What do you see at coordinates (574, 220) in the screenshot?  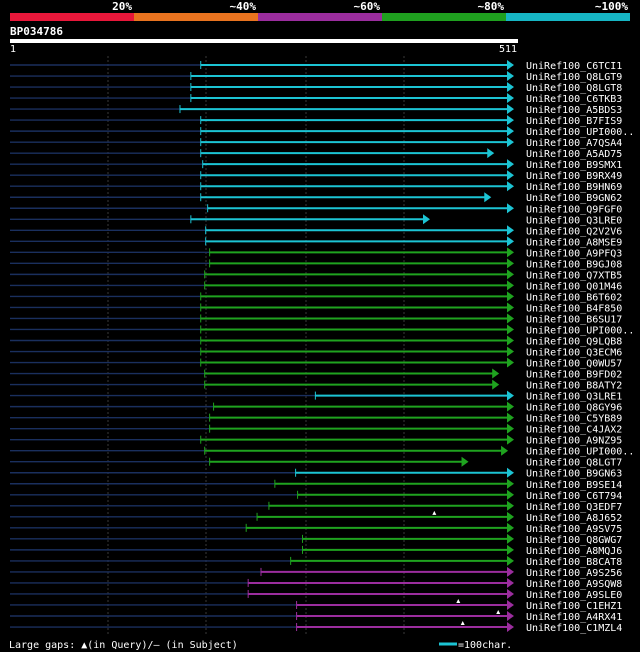 I see `hit-label: UniRef100_Q3LRE0` at bounding box center [574, 220].